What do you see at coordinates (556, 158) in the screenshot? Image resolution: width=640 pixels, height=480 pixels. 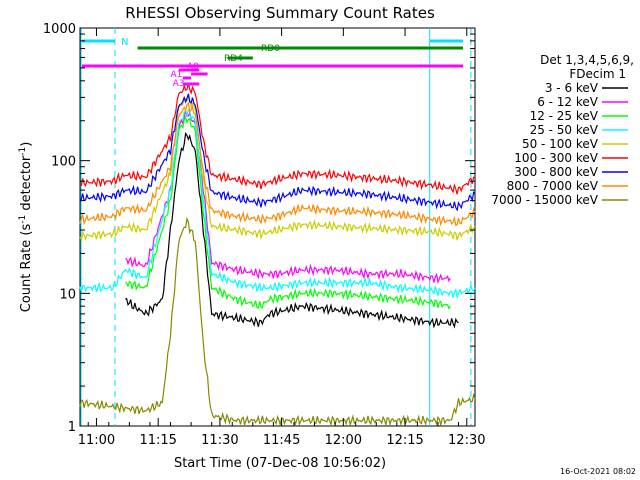 I see `legend-label-5: 100 - 300 keV` at bounding box center [556, 158].